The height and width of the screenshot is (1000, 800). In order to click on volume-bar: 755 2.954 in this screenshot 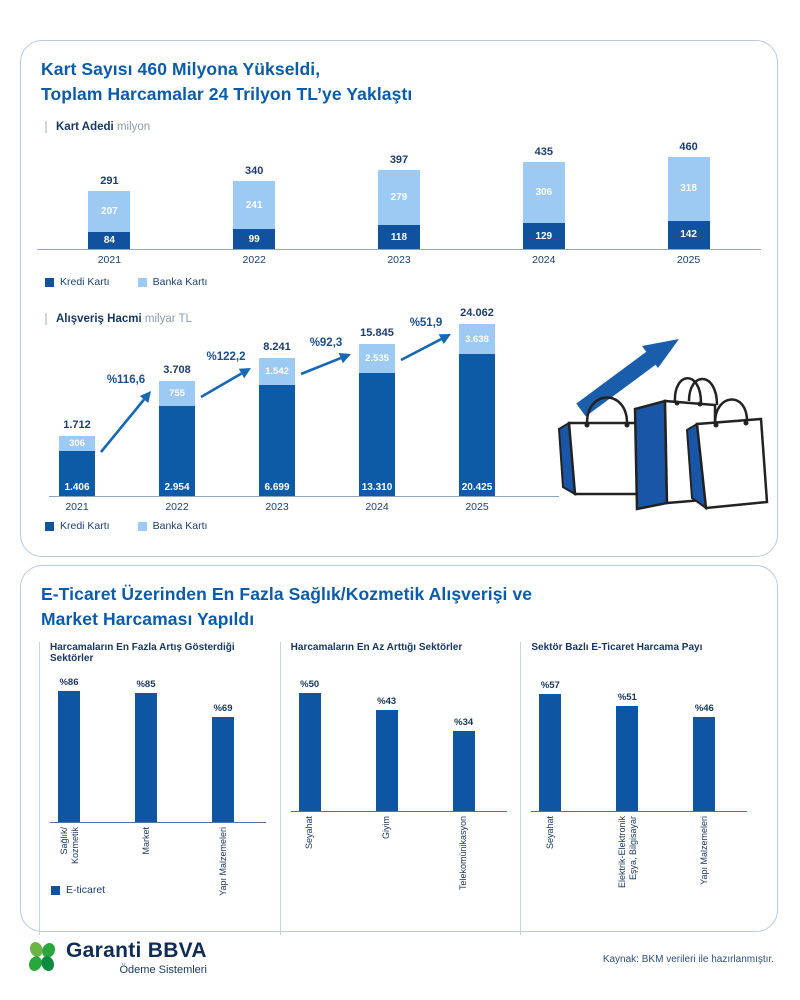, I will do `click(177, 438)`.